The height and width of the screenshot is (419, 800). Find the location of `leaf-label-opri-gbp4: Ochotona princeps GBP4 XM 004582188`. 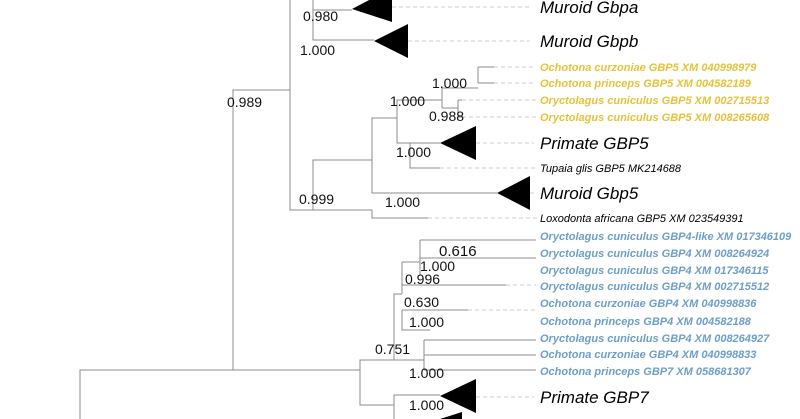

leaf-label-opri-gbp4: Ochotona princeps GBP4 XM 004582188 is located at coordinates (646, 322).